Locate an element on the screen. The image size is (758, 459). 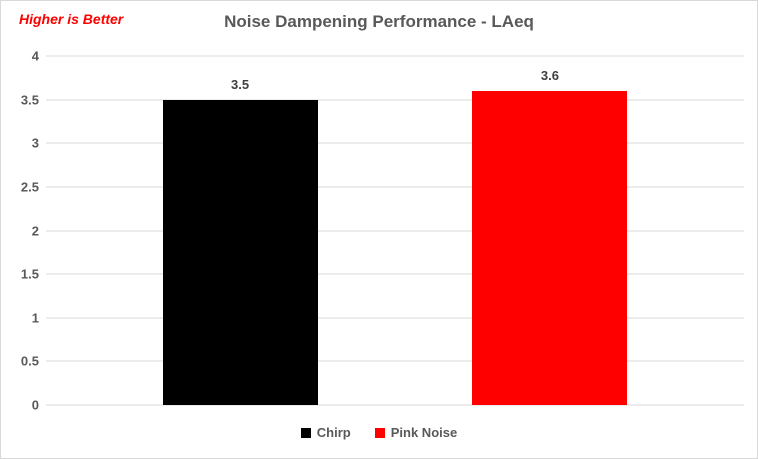
data-label-pink-noise: 3.6 is located at coordinates (549, 75).